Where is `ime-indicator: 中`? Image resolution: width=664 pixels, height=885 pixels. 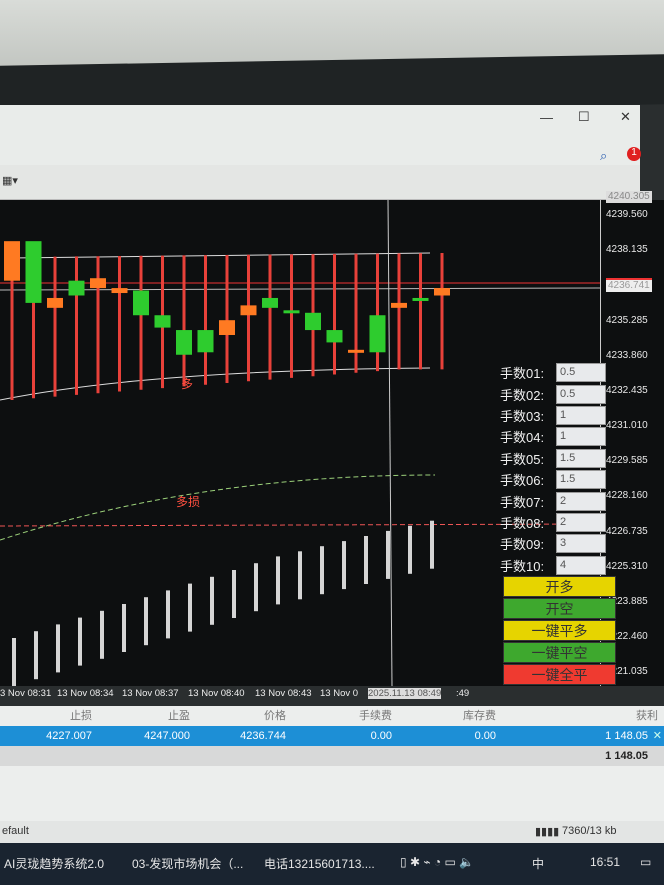 ime-indicator: 中 is located at coordinates (538, 864).